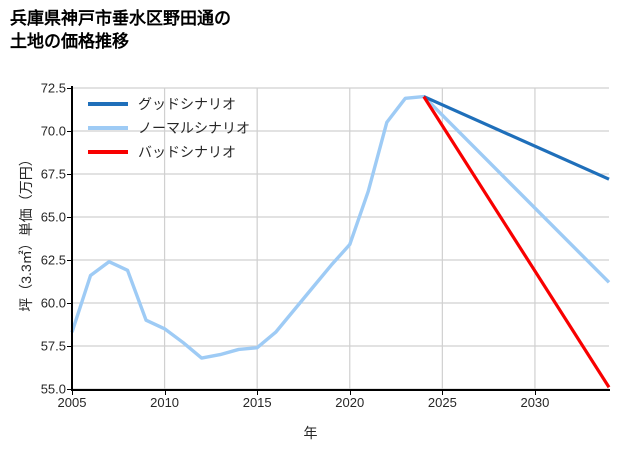 This screenshot has height=465, width=621. Describe the element at coordinates (72, 238) in the screenshot. I see `y-axis-spine` at that location.